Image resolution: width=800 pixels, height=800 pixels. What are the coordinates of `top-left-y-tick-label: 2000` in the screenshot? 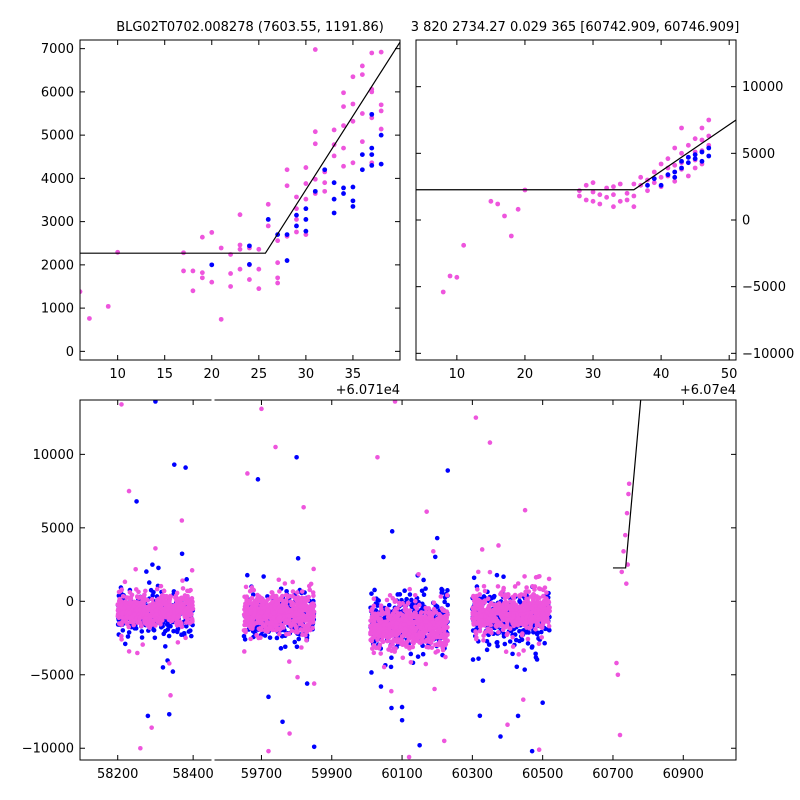 It's located at (57, 265).